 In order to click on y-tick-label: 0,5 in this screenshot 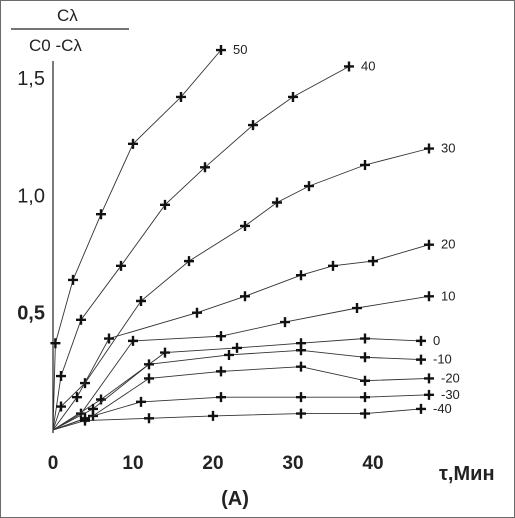, I will do `click(31, 314)`.